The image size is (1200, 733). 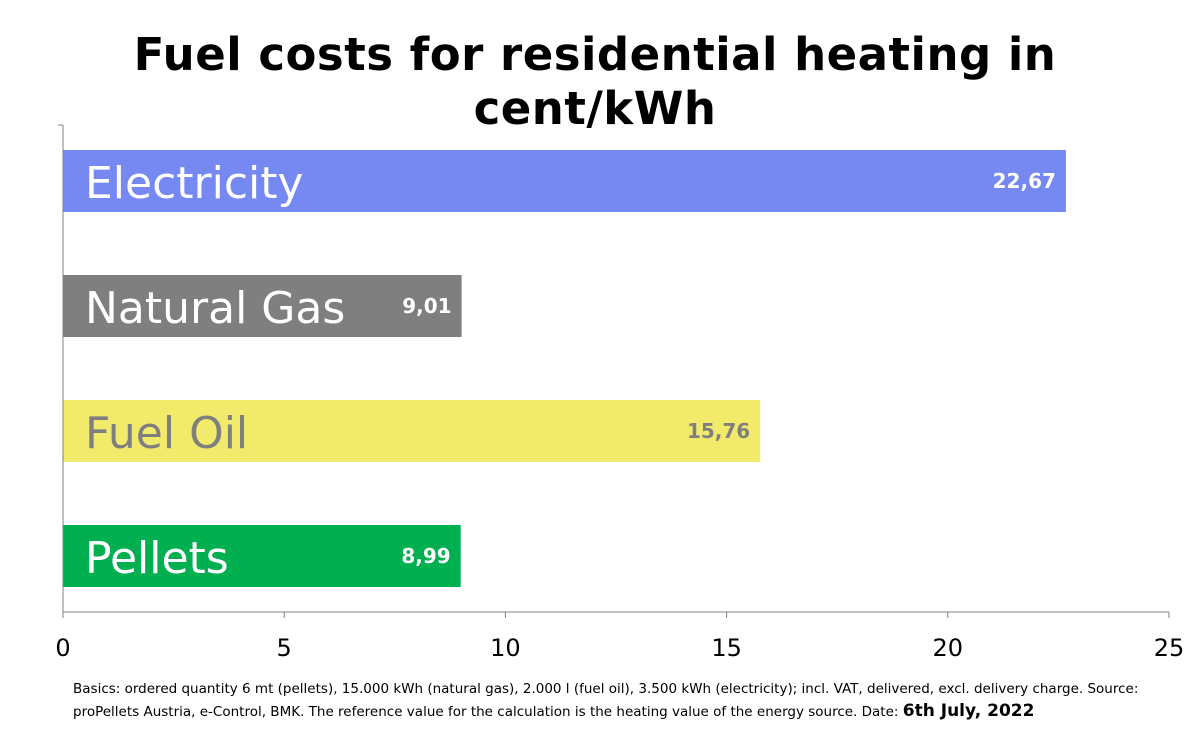 I want to click on x-tick-label-10: 10, so click(x=505, y=648).